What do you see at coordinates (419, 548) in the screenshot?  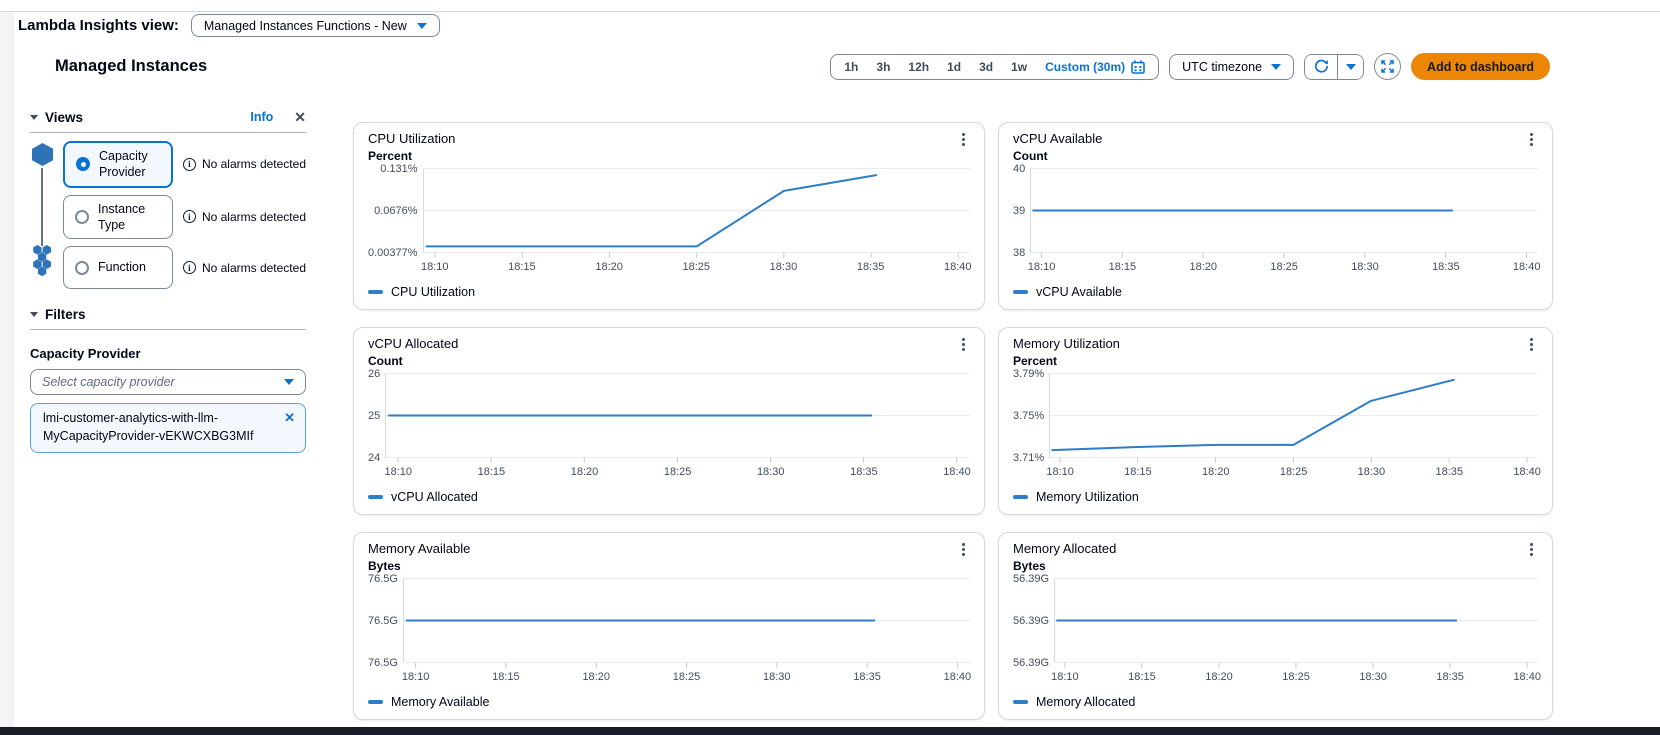 I see `chart-title: Memory Available` at bounding box center [419, 548].